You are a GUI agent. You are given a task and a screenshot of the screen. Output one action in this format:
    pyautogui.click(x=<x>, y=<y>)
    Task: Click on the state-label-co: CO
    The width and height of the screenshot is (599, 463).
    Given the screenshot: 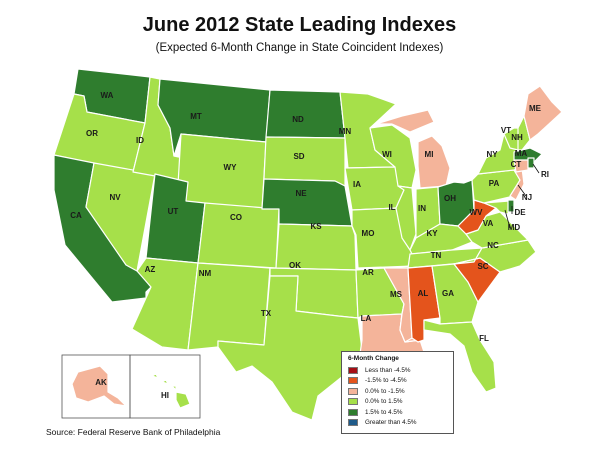 What is the action you would take?
    pyautogui.click(x=236, y=217)
    